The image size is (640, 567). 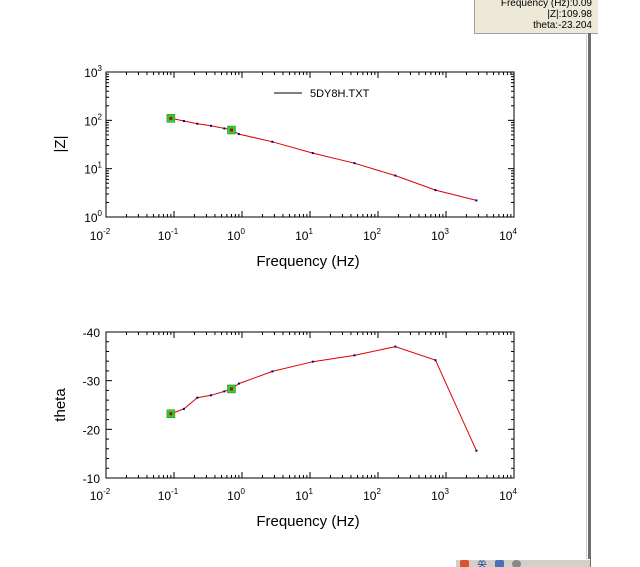 What do you see at coordinates (546, 4) in the screenshot?
I see `readout-frequency: Frequency (Hz):0.09` at bounding box center [546, 4].